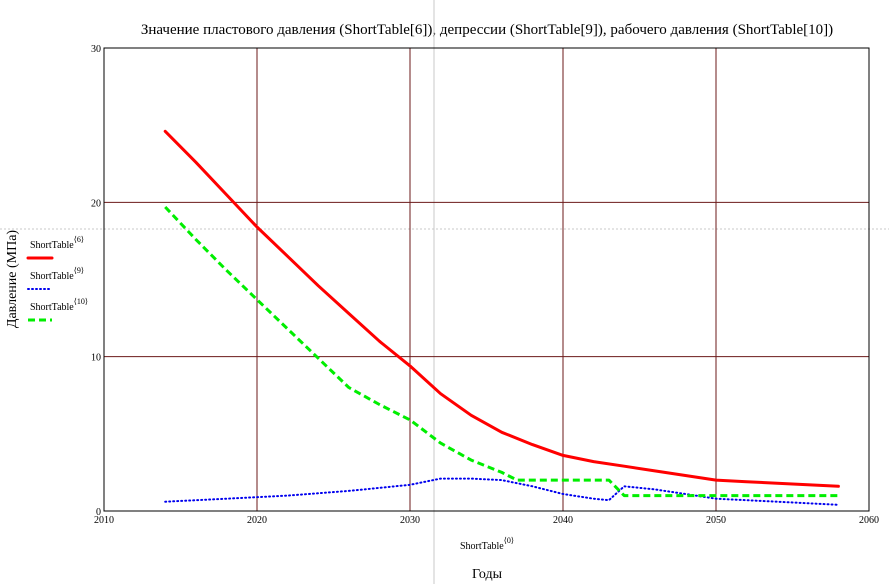  Describe the element at coordinates (79, 239) in the screenshot. I see `legend-series-sup: ⟨6⟩` at that location.